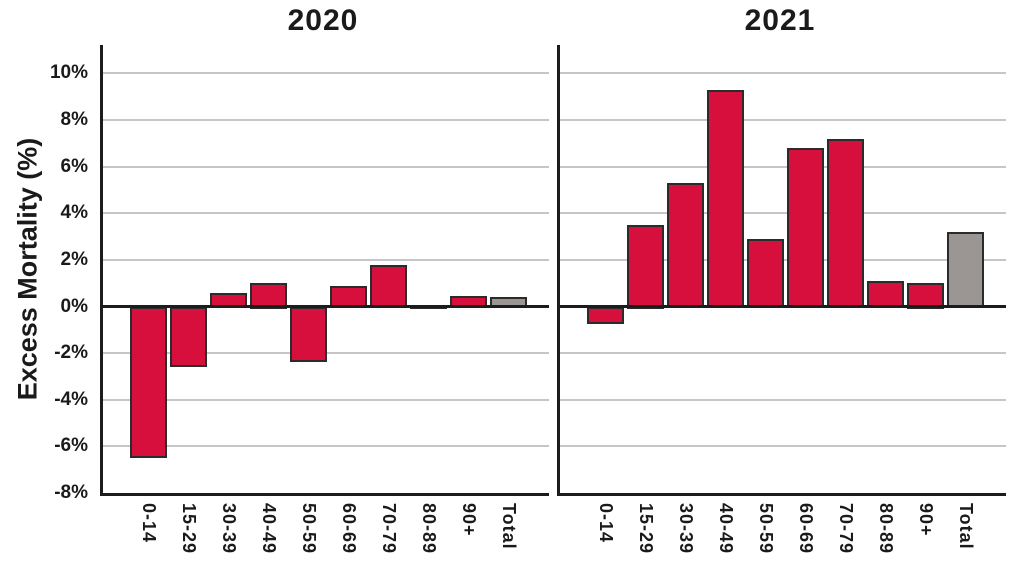 This screenshot has height=573, width=1024. Describe the element at coordinates (806, 529) in the screenshot. I see `x-tick-label-2021-60-69: 60-69` at that location.